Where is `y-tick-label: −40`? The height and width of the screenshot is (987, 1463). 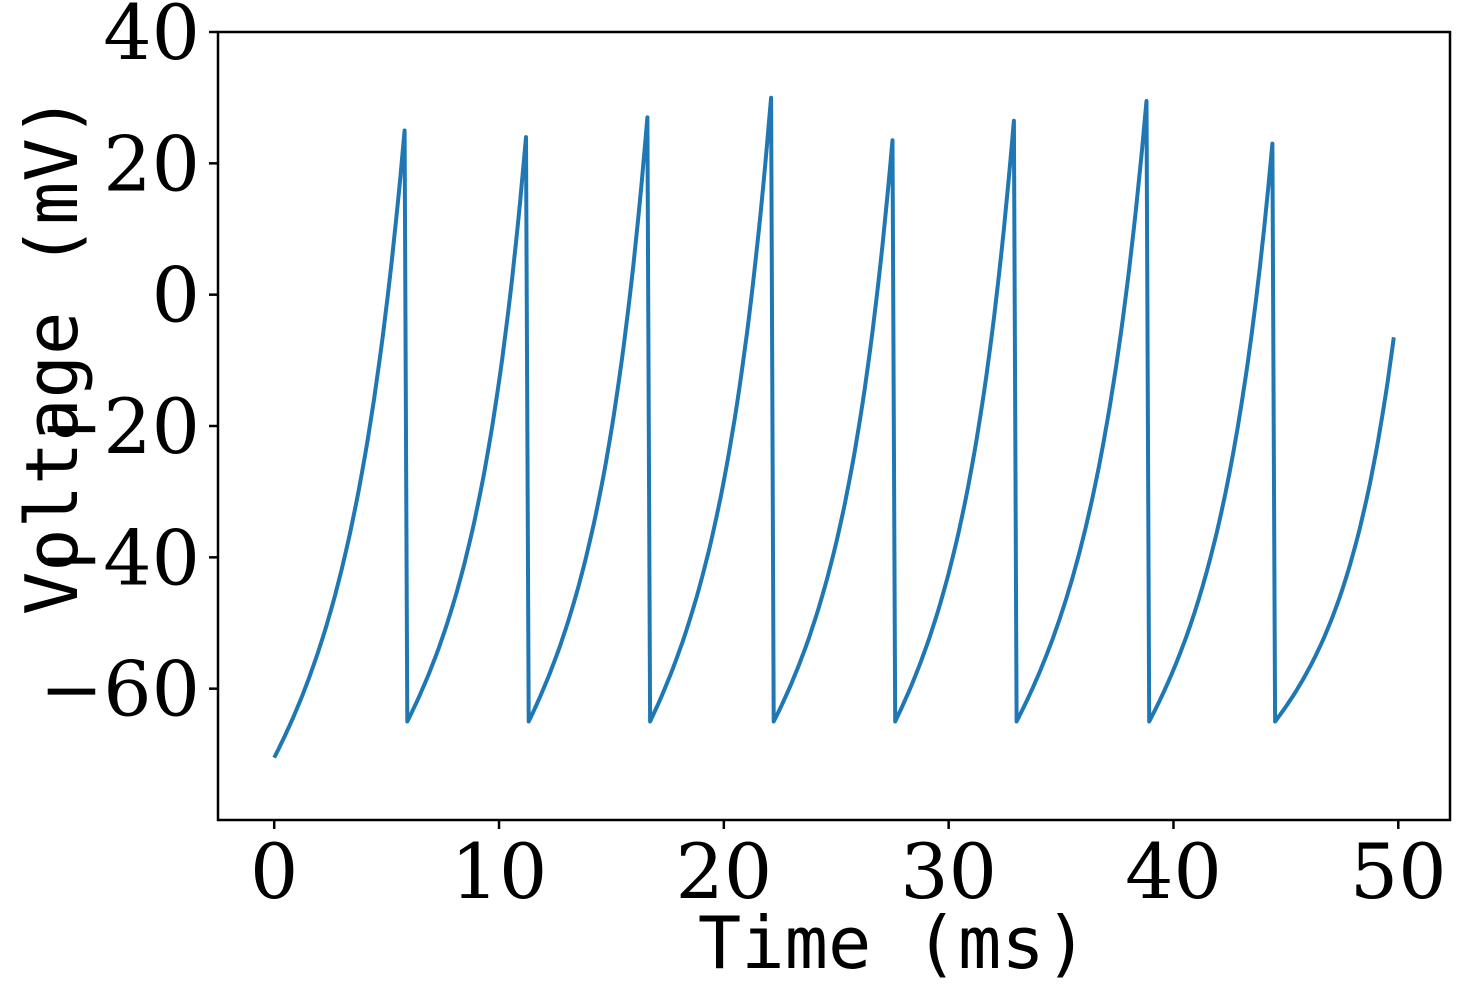
y-tick-label: −40 is located at coordinates (120, 557).